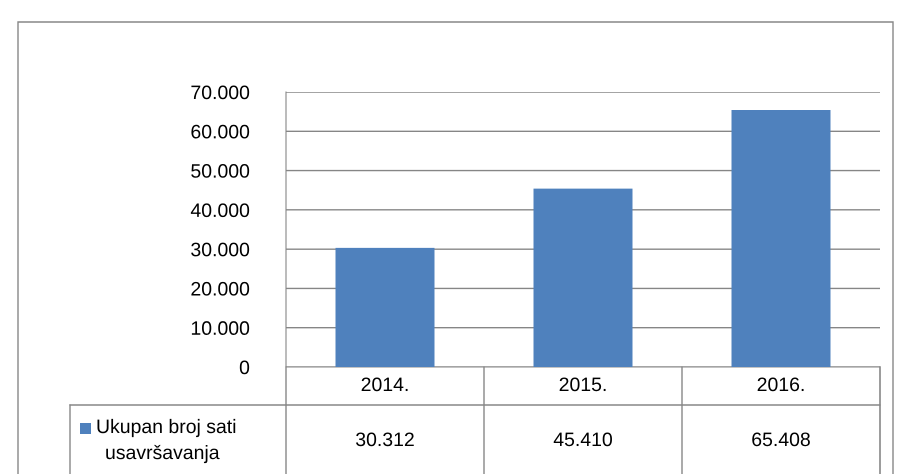 The width and height of the screenshot is (905, 474). Describe the element at coordinates (221, 328) in the screenshot. I see `y-tick-label: 10.000` at that location.